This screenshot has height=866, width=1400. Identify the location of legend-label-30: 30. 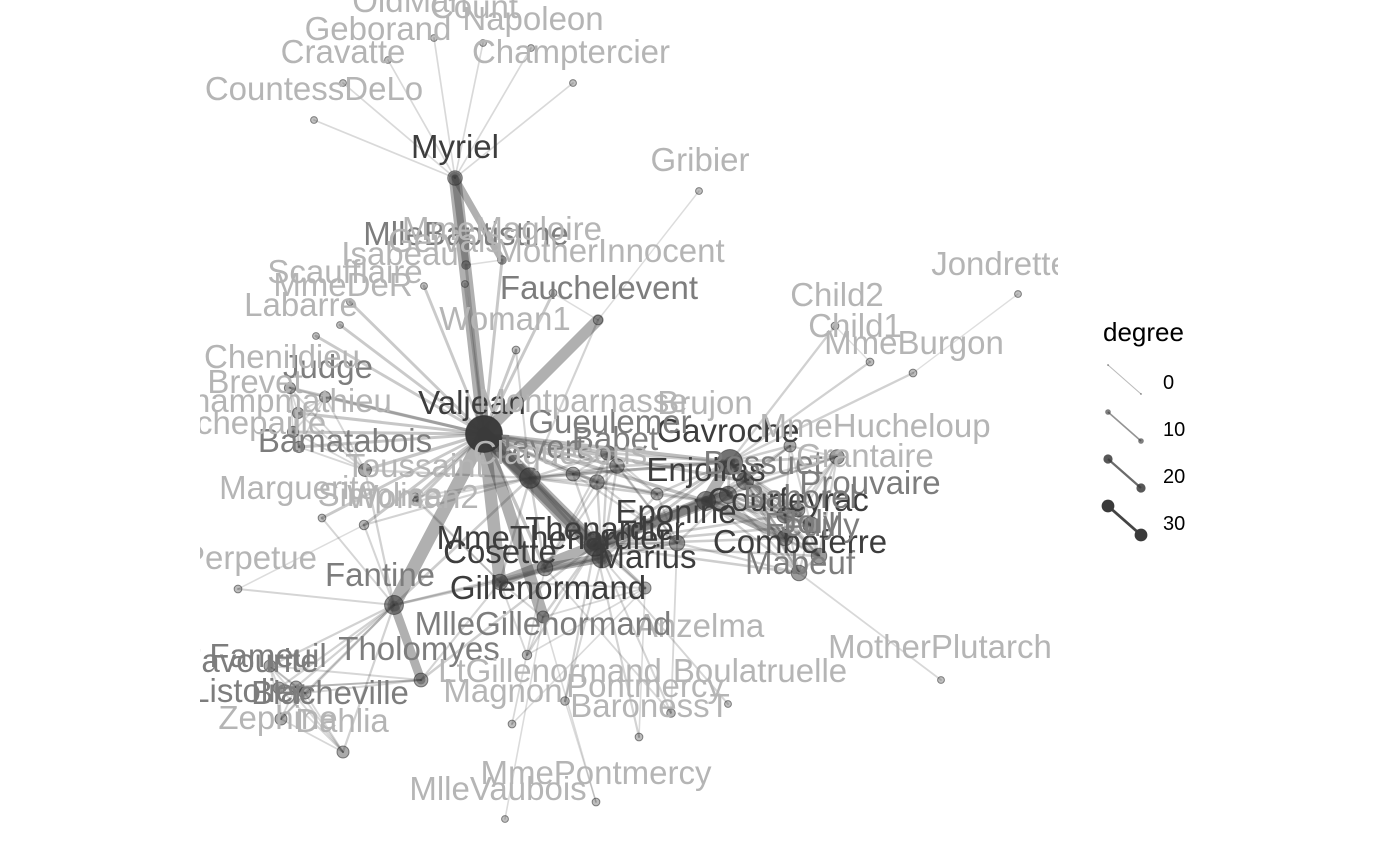
(1174, 524).